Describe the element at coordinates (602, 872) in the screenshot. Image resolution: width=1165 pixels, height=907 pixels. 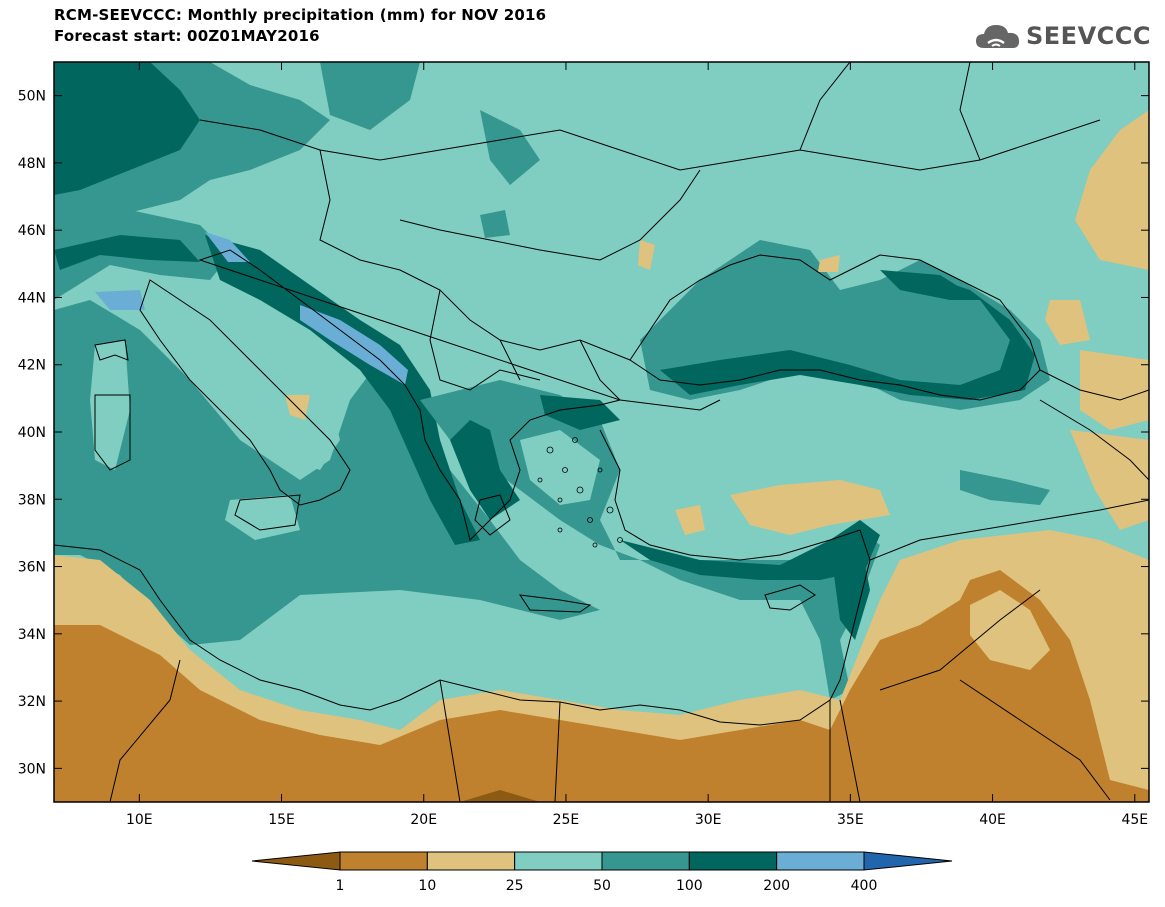
I see `colorbar: 1 10 25 50 100 200 400` at that location.